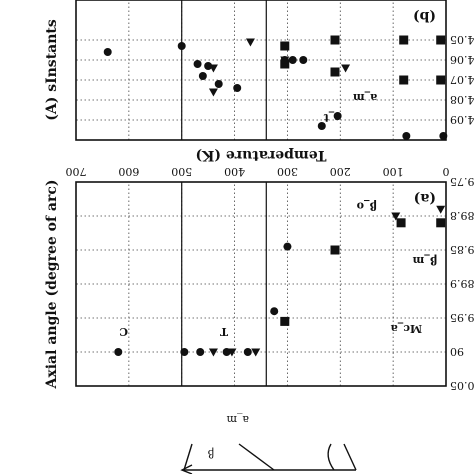 The width and height of the screenshot is (474, 474). What do you see at coordinates (287, 171) in the screenshot?
I see `x-tick-label: 300` at bounding box center [287, 171].